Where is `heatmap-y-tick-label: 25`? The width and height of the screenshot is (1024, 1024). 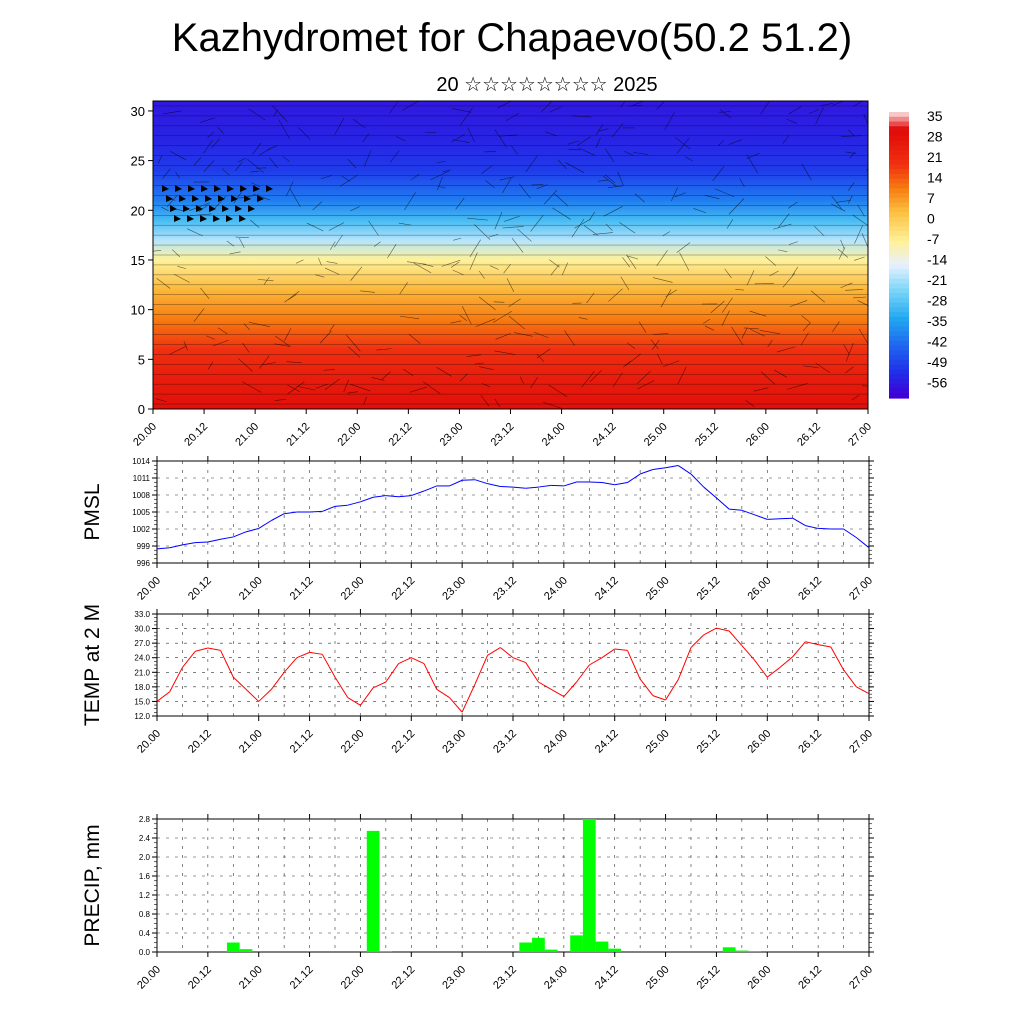 heatmap-y-tick-label: 25 is located at coordinates (138, 161).